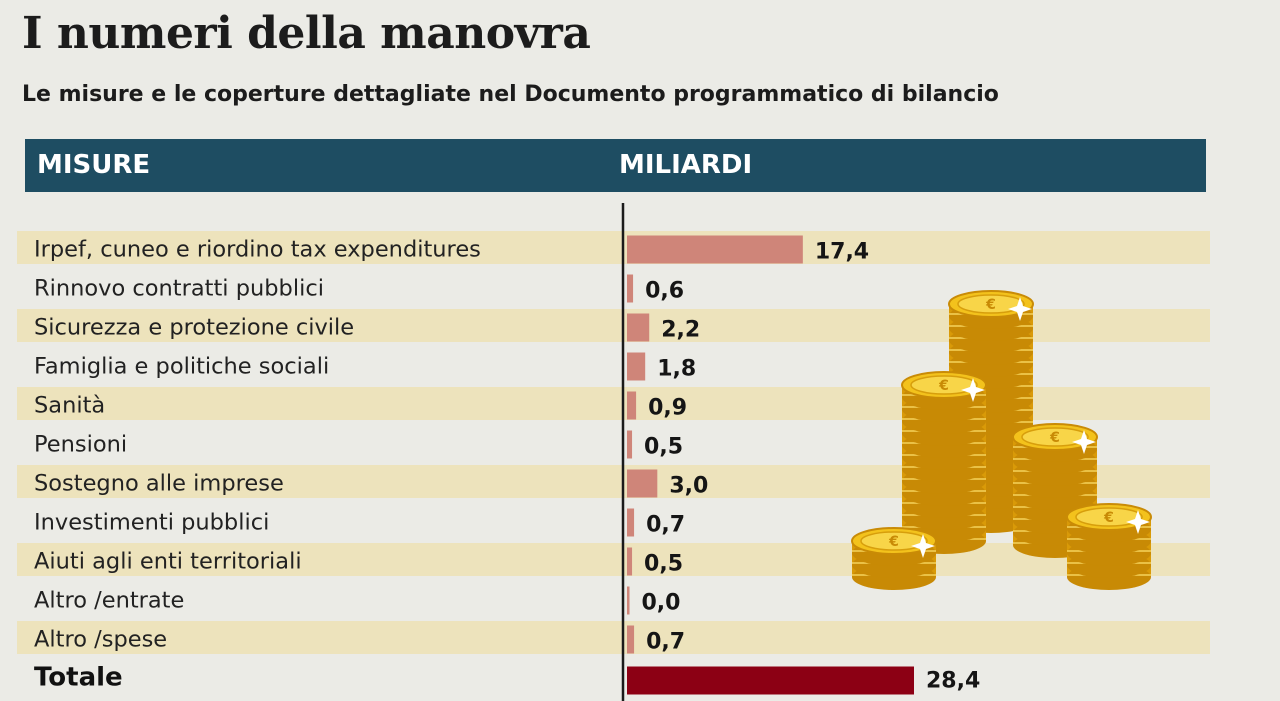 Image resolution: width=1280 pixels, height=701 pixels. What do you see at coordinates (688, 486) in the screenshot?
I see `value-label: 3,0` at bounding box center [688, 486].